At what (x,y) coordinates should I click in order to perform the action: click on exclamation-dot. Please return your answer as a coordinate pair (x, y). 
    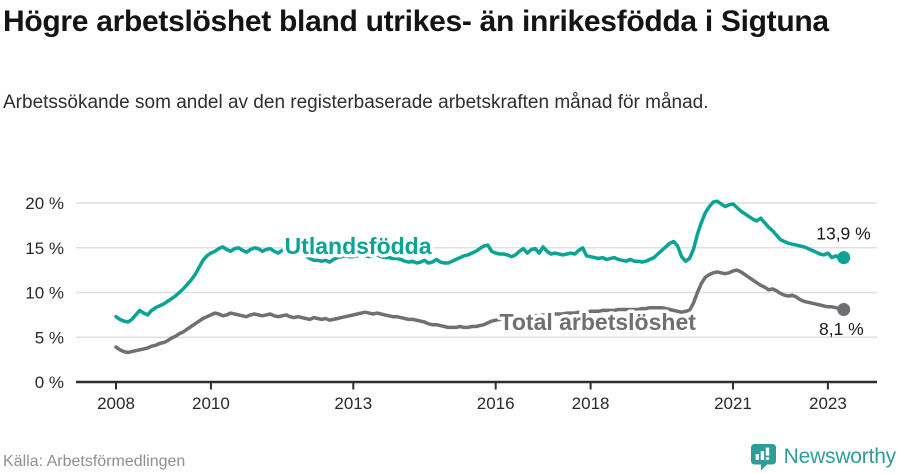
    Looking at the image, I should click on (767, 458).